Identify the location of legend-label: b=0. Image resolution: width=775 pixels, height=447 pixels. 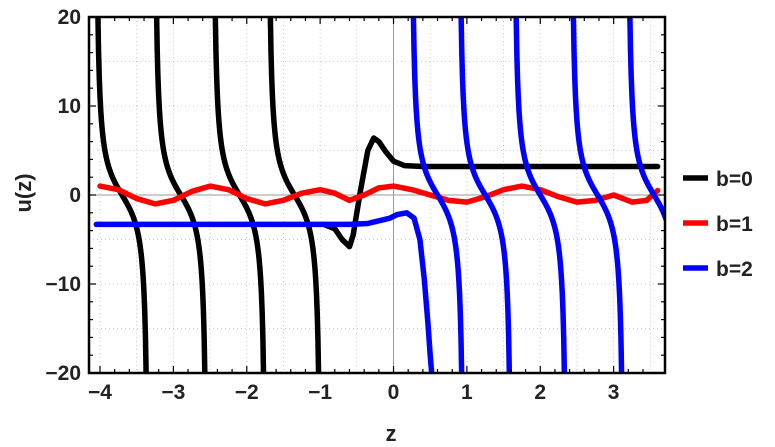
(734, 179).